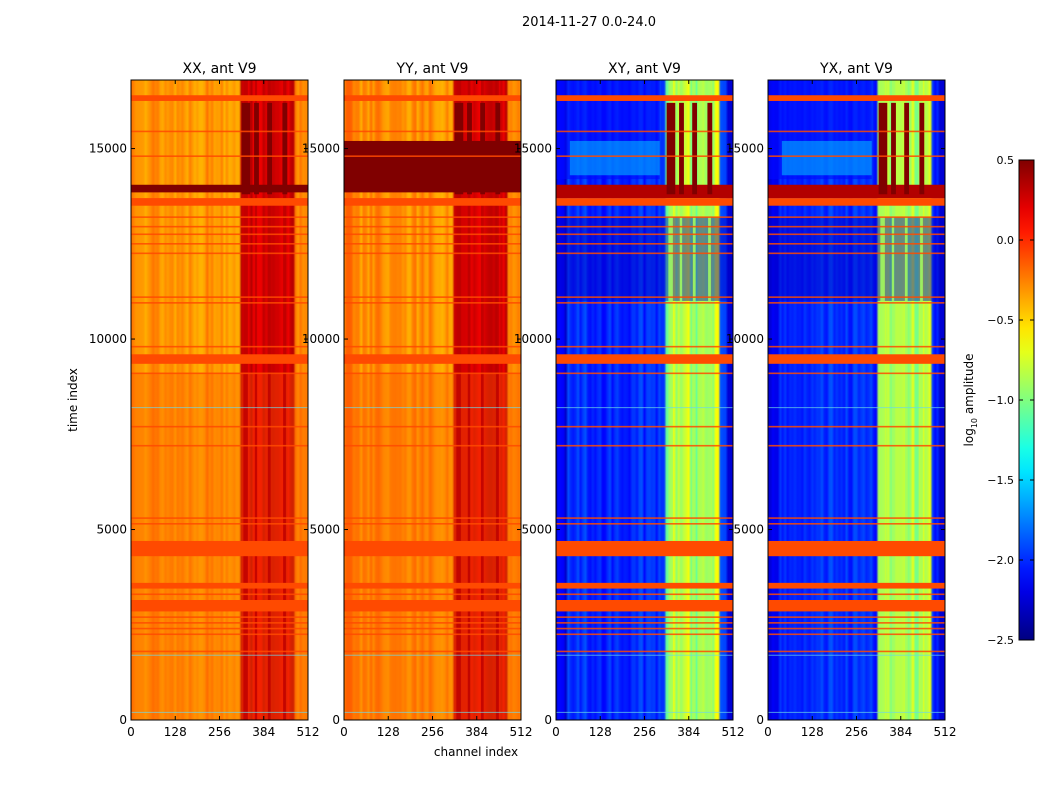 This screenshot has width=1050, height=800. Describe the element at coordinates (1000, 480) in the screenshot. I see `colorbar-tick-label: −1.5` at that location.